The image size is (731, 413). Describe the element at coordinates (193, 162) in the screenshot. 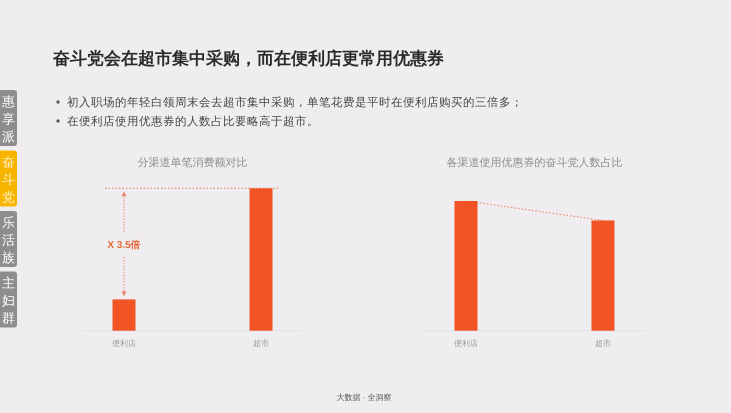

I see `chart-title: 分渠道单笔消费额对比` at that location.